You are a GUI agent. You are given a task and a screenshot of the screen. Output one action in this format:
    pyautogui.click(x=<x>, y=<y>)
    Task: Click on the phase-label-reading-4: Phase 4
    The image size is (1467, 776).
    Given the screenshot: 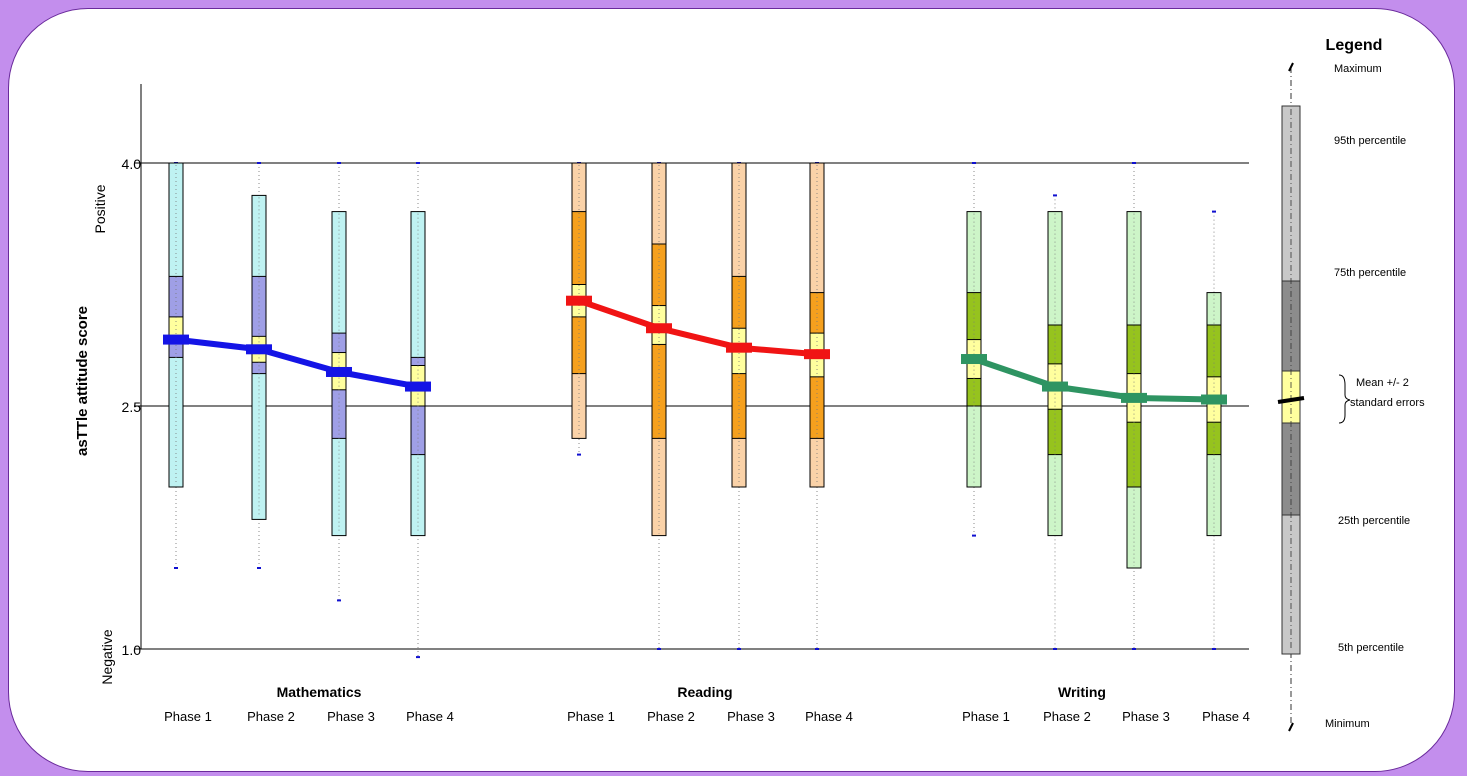 What is the action you would take?
    pyautogui.click(x=829, y=716)
    